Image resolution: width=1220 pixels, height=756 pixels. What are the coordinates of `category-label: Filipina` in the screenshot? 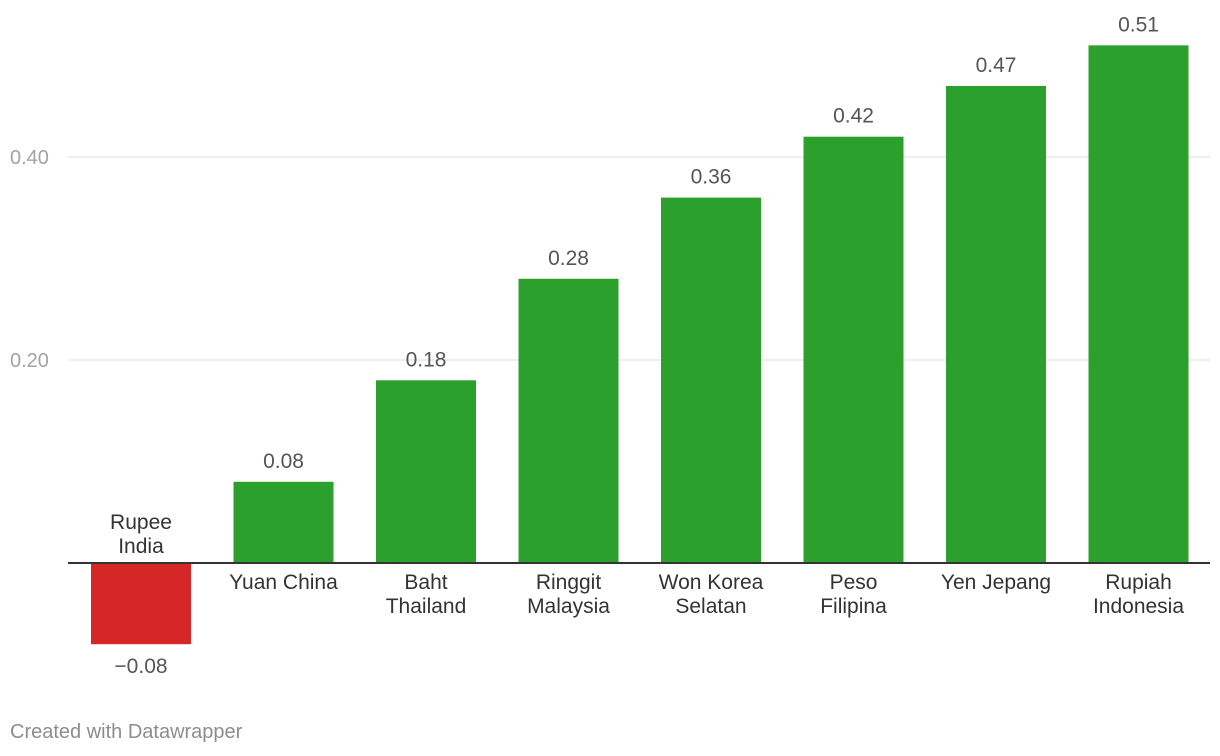 It's located at (853, 606).